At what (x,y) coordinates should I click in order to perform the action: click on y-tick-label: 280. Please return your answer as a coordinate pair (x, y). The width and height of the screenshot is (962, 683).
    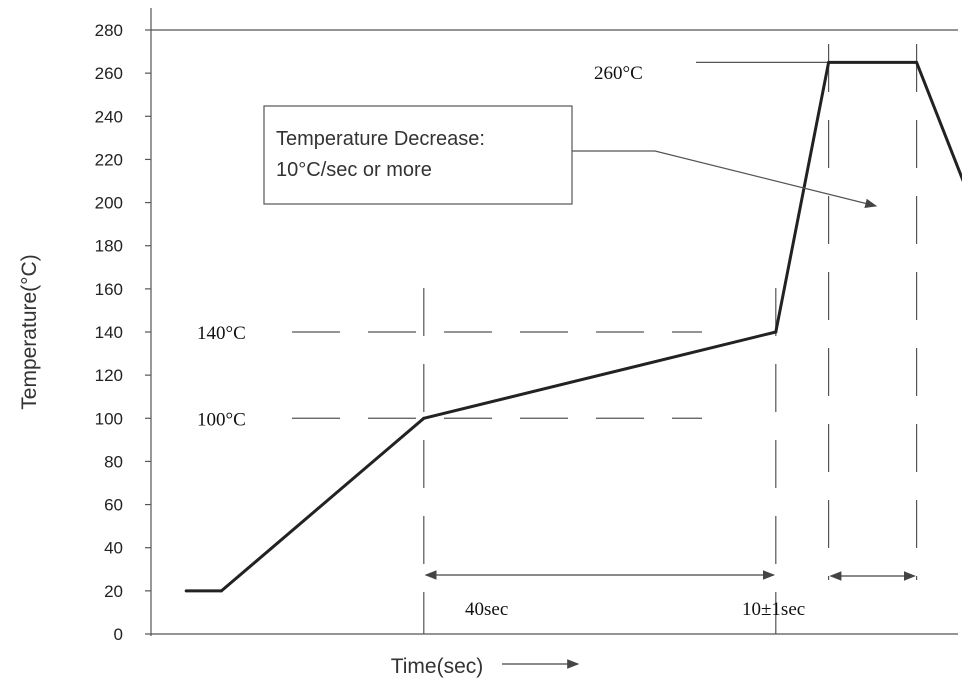
    Looking at the image, I should click on (109, 30).